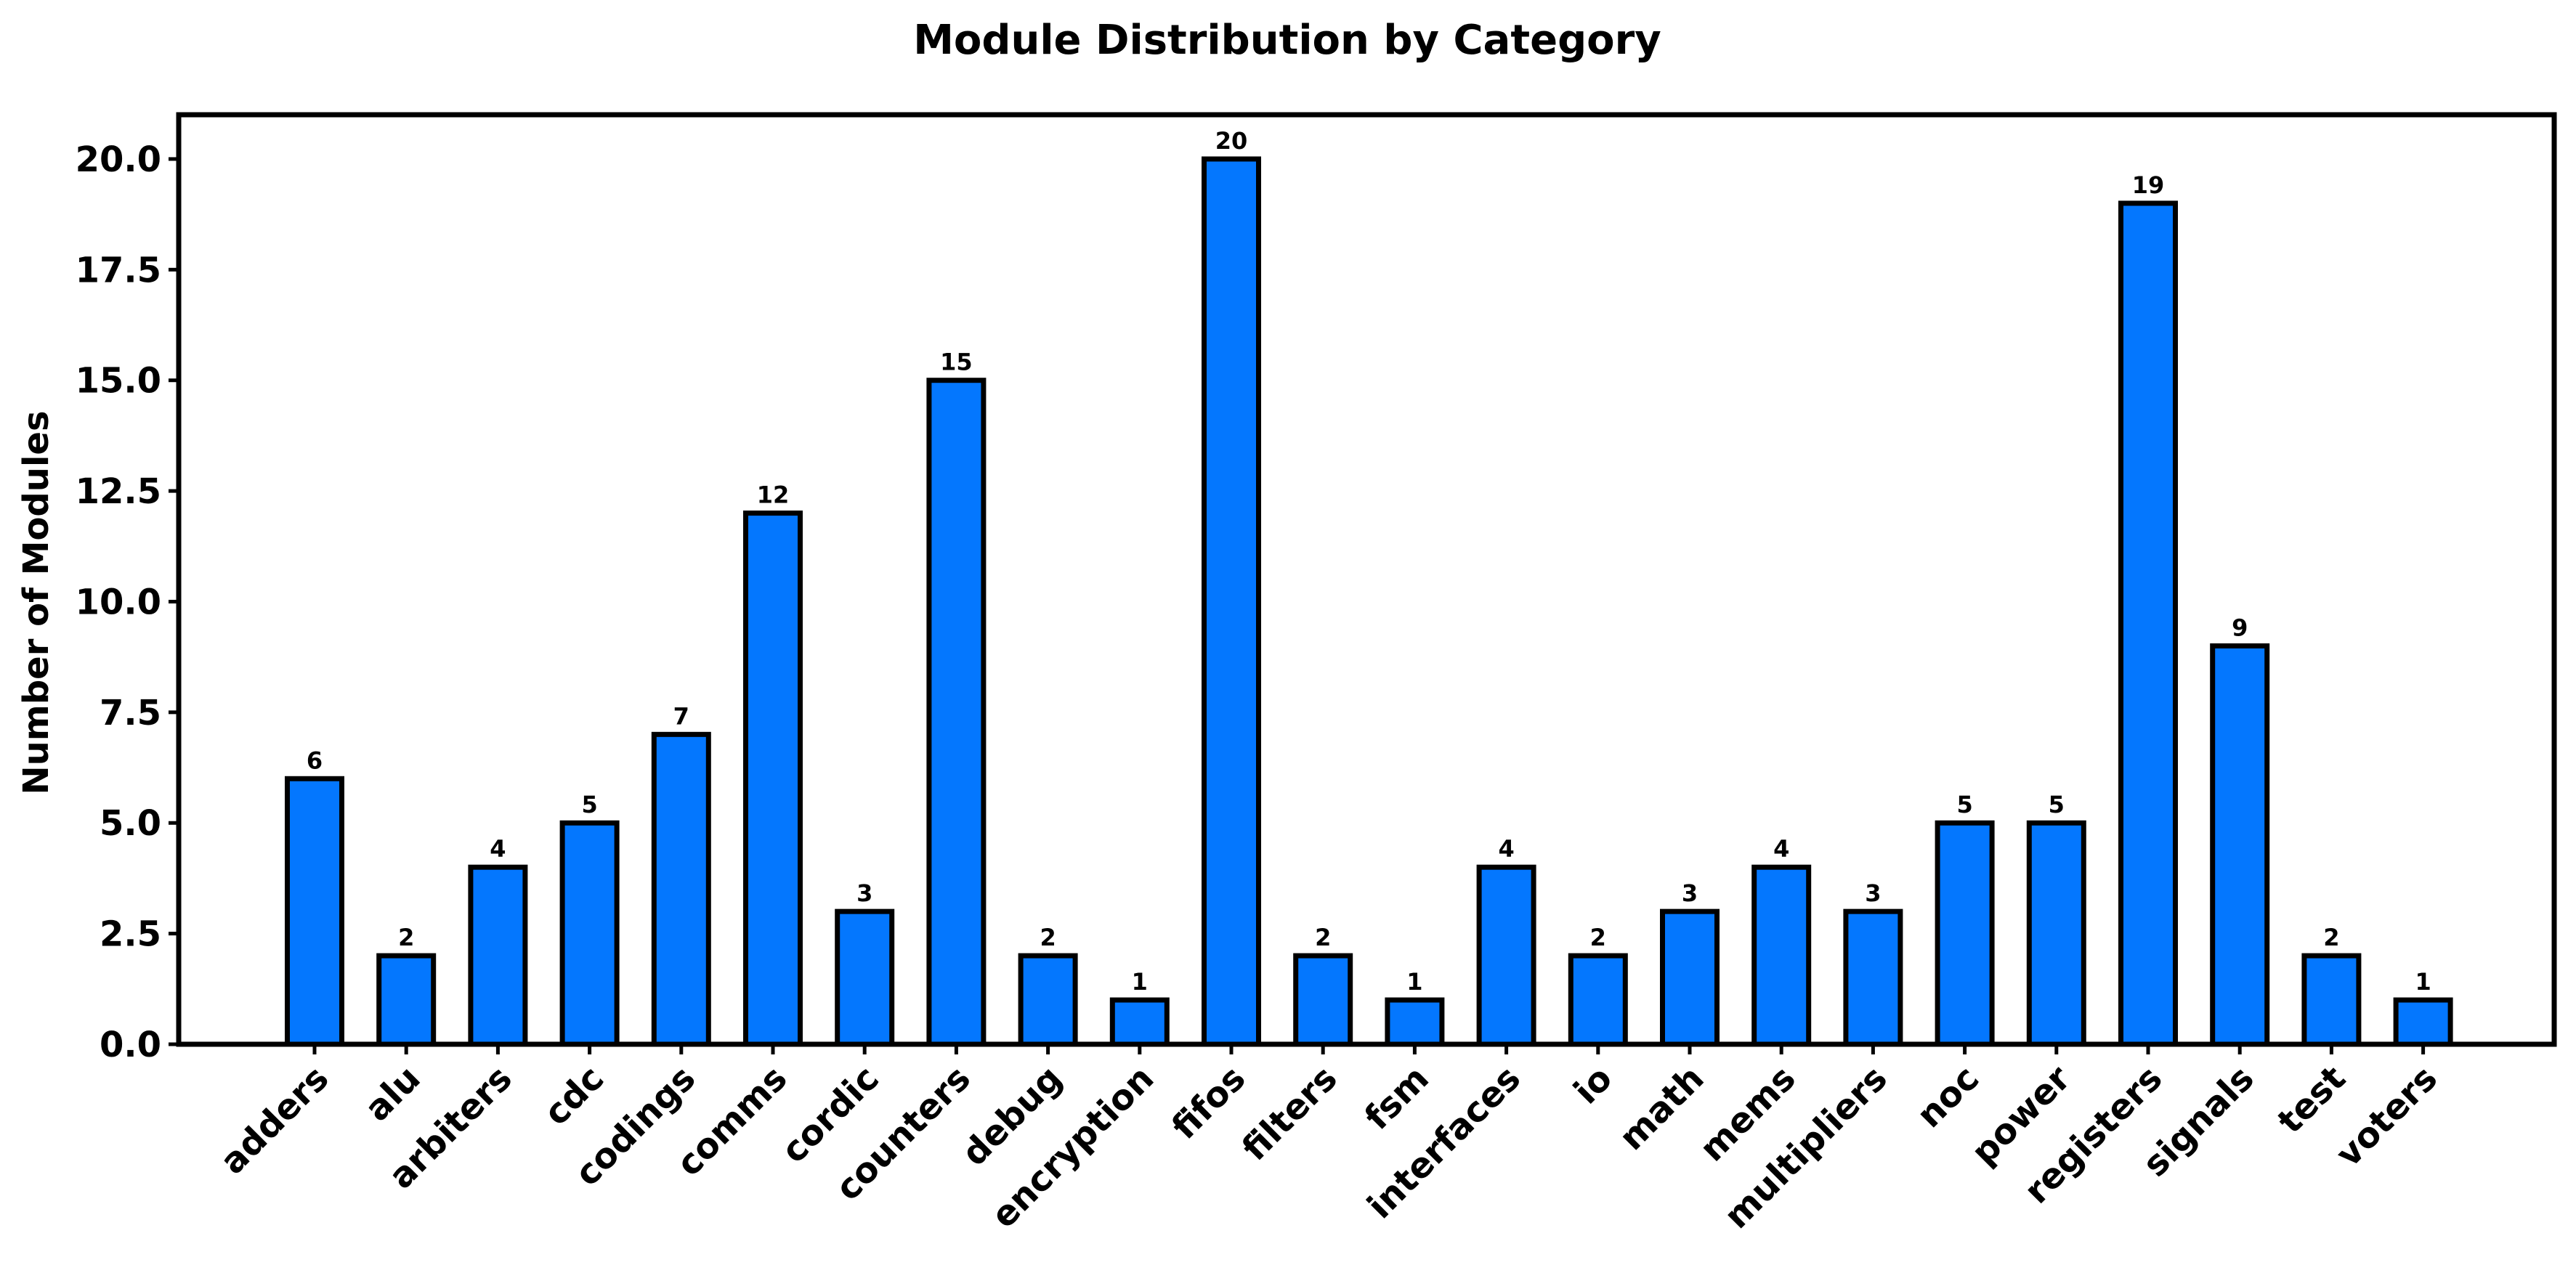 This screenshot has width=2576, height=1273. What do you see at coordinates (1139, 1022) in the screenshot?
I see `bar-encryption` at bounding box center [1139, 1022].